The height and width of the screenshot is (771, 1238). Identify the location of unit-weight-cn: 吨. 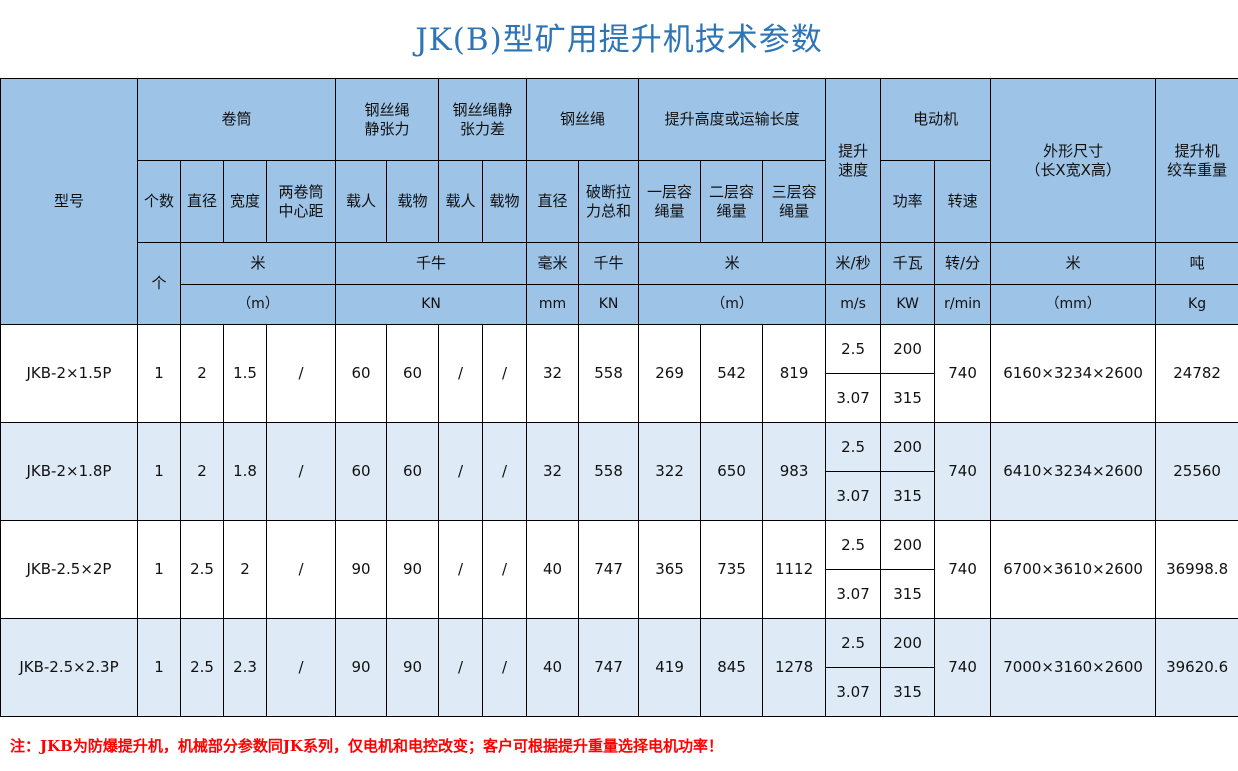
(1196, 263).